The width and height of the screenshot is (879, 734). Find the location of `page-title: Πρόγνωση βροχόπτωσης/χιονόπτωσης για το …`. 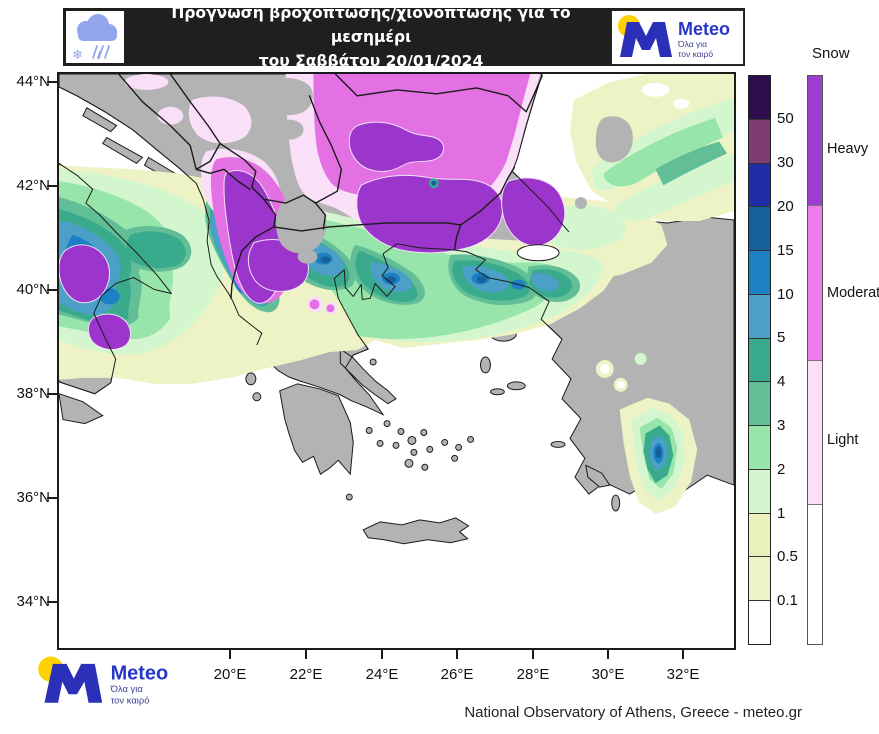

page-title: Πρόγνωση βροχόπτωσης/χιονόπτωσης για το … is located at coordinates (371, 37).